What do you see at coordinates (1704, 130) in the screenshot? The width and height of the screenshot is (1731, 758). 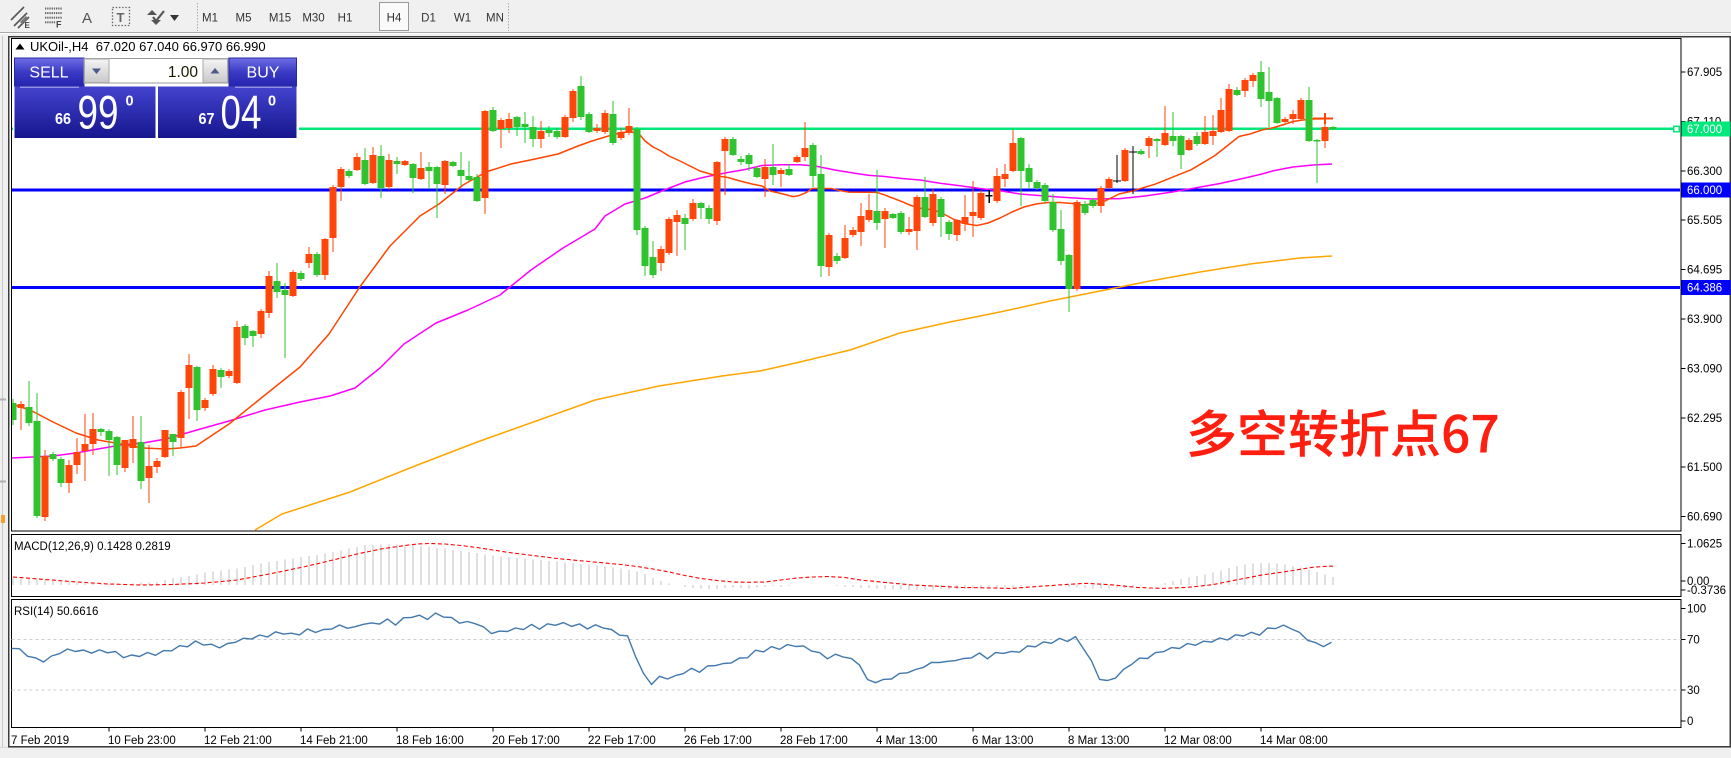 I see `svg-text: 67.000` at bounding box center [1704, 130].